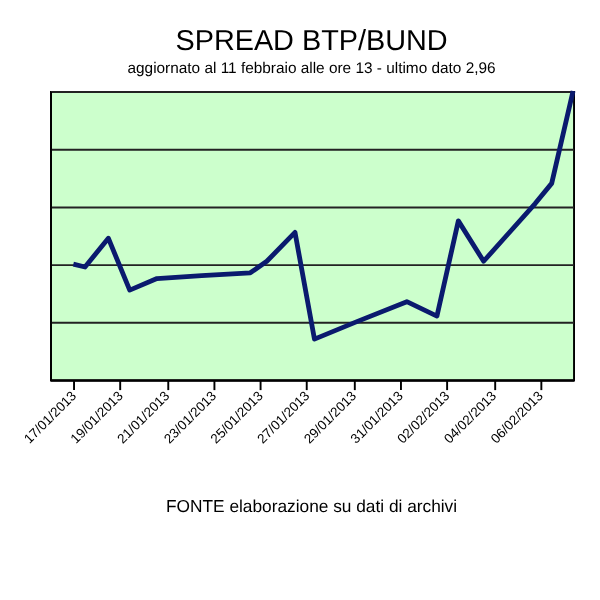 The height and width of the screenshot is (600, 600). Describe the element at coordinates (312, 506) in the screenshot. I see `source-note: FONTE elaborazione su dati di archivi` at that location.